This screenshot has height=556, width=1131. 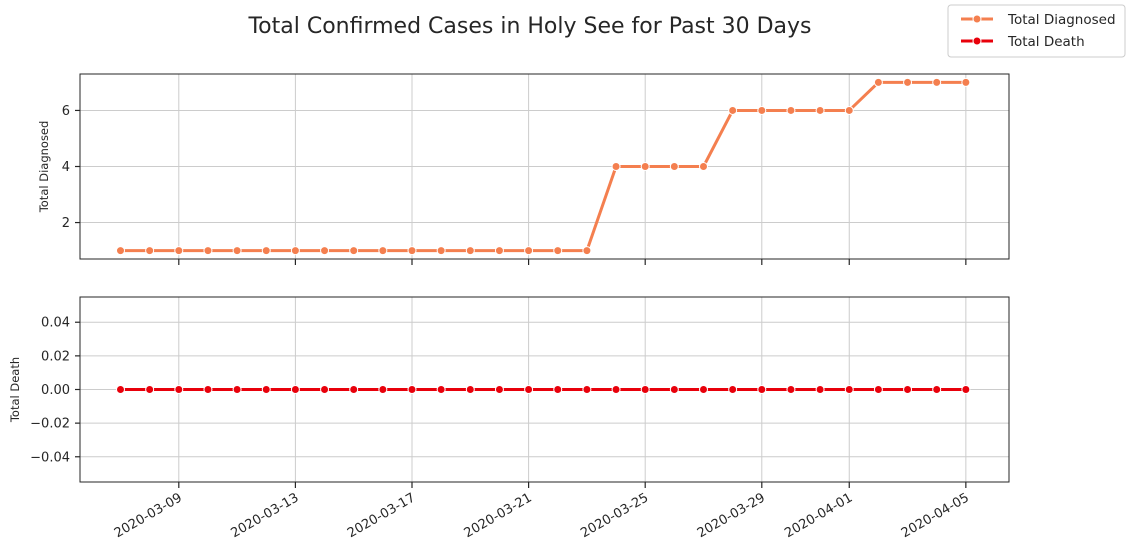 I want to click on x-tick-label: 2020-03-25, so click(x=614, y=515).